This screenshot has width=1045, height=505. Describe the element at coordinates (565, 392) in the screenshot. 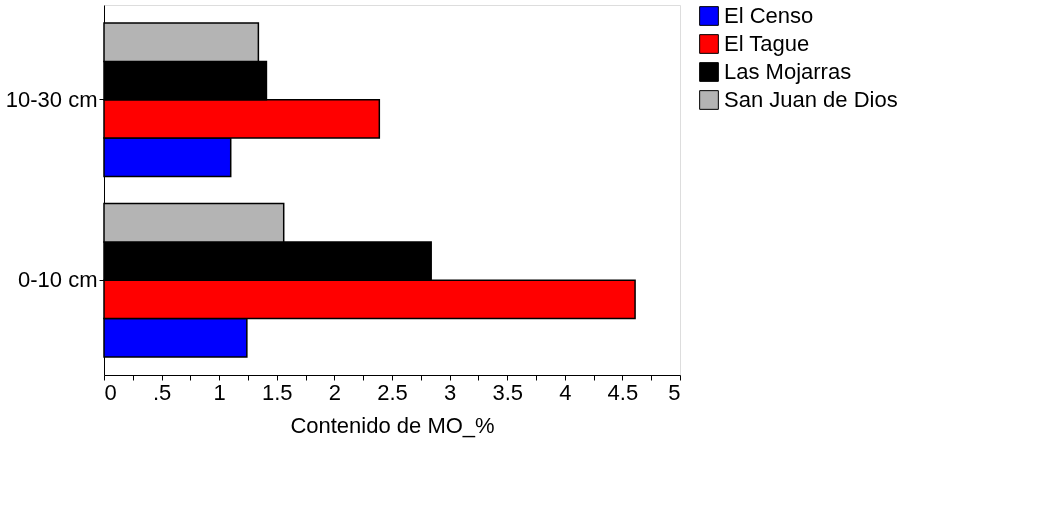

I see `x-tick-label: 4` at that location.